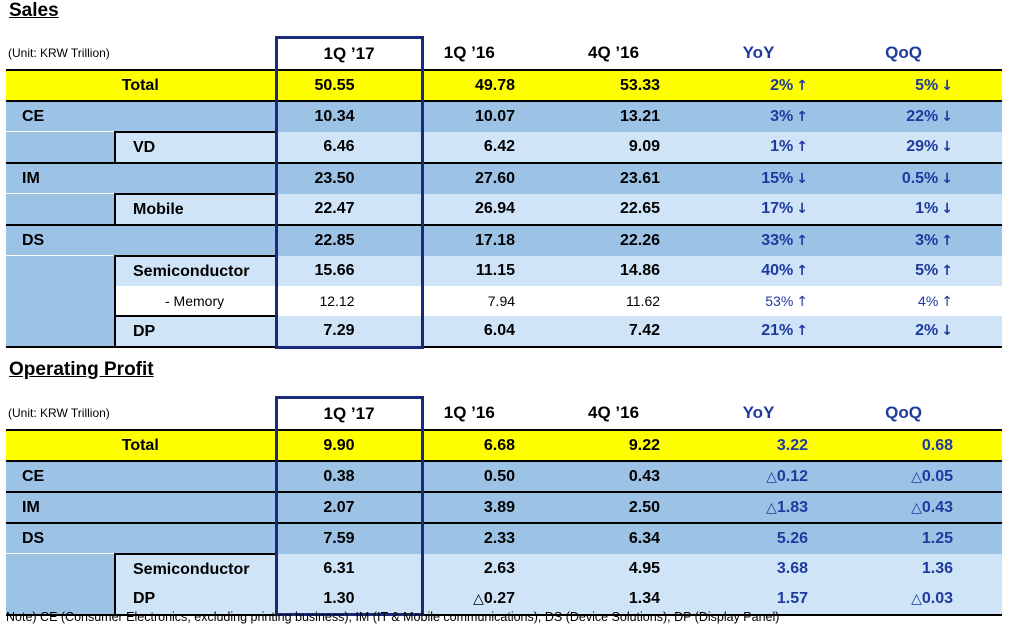  I want to click on value-yoy: 21%, so click(777, 330).